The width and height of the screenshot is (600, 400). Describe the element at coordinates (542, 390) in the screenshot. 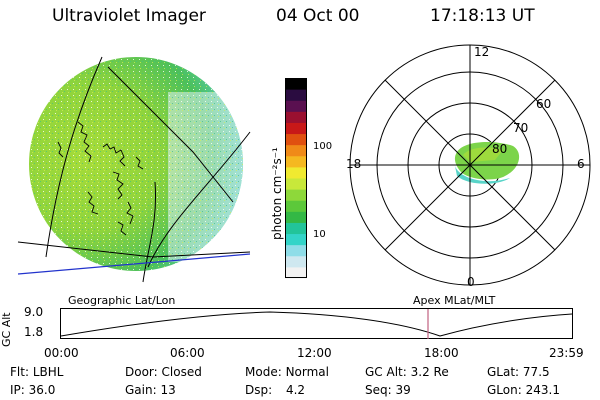

I see `status-glon-value: 243.1` at that location.